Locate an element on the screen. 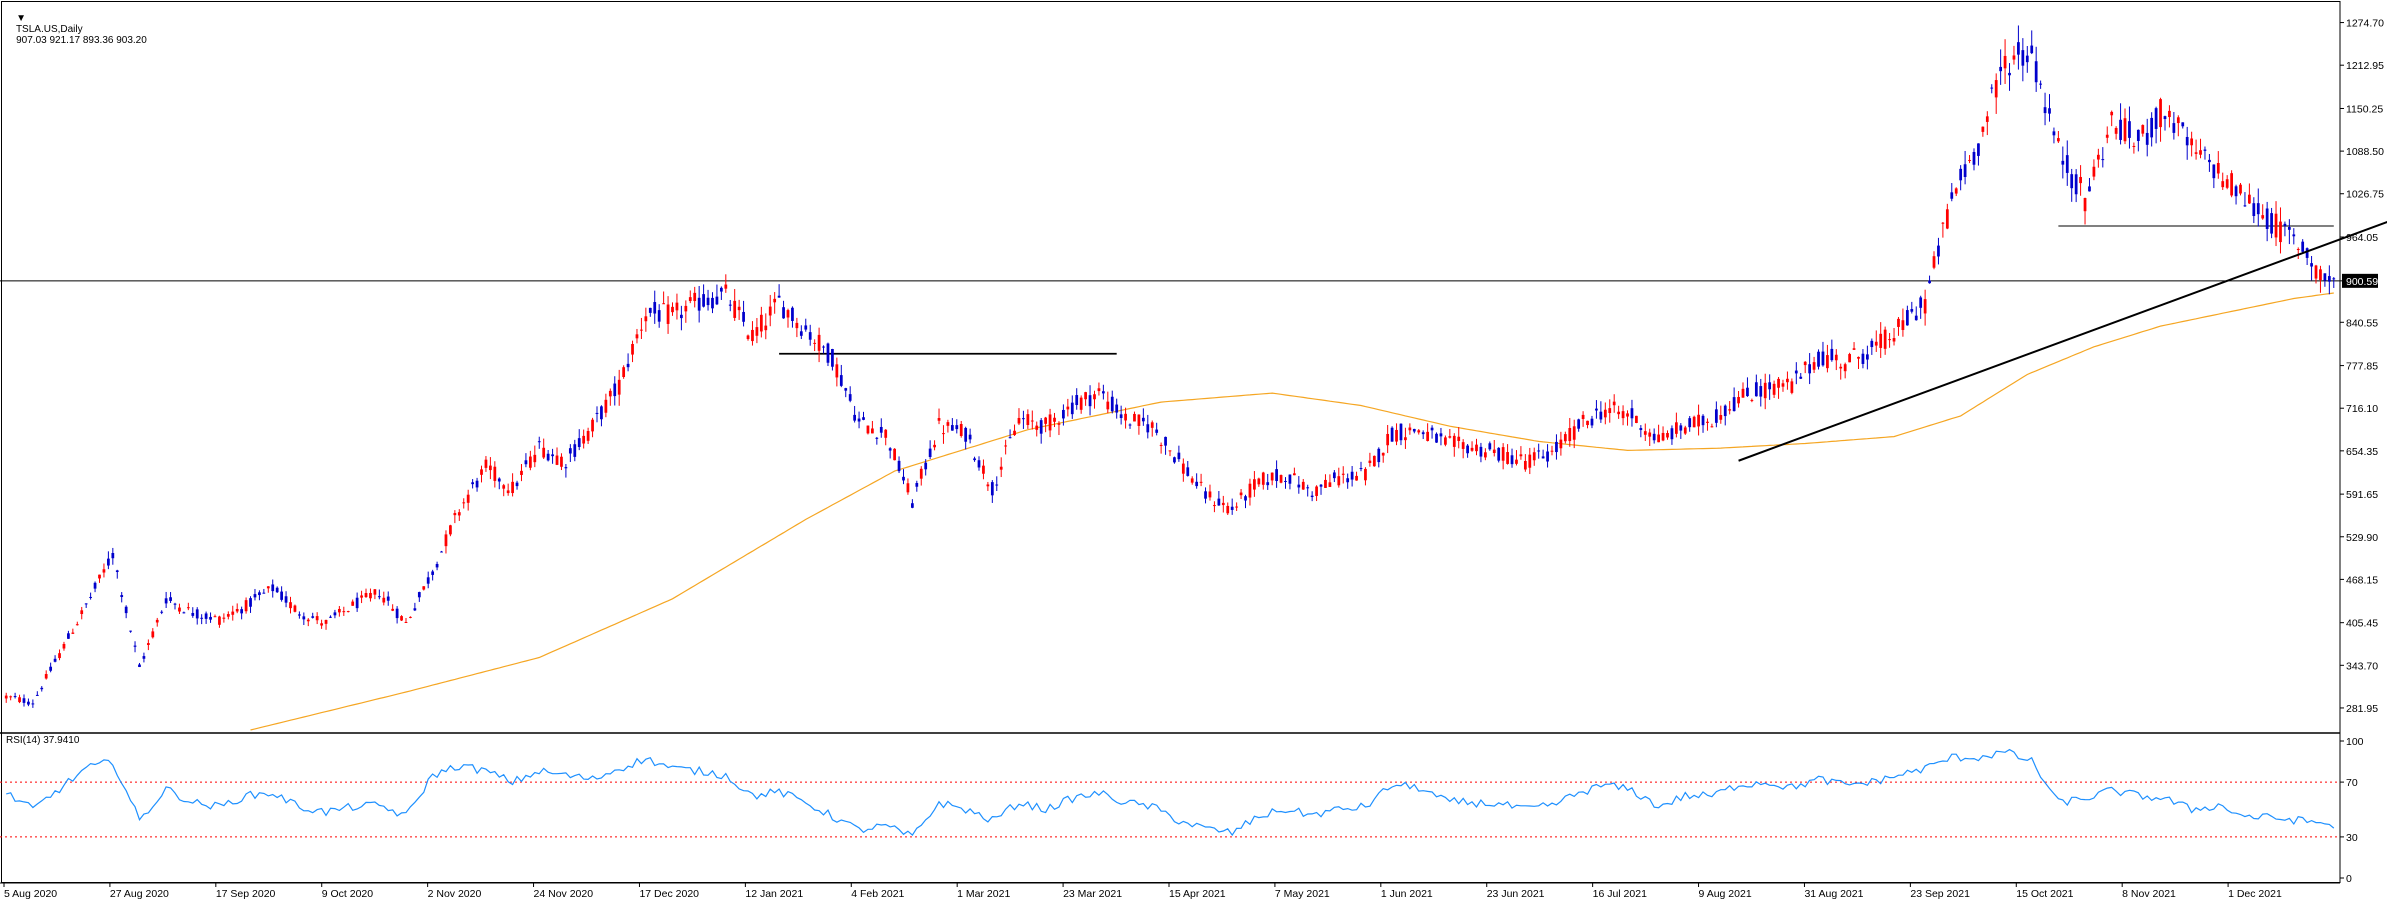 Image resolution: width=2387 pixels, height=914 pixels. time-tick-label: 23 Jun 2021 is located at coordinates (1516, 894).